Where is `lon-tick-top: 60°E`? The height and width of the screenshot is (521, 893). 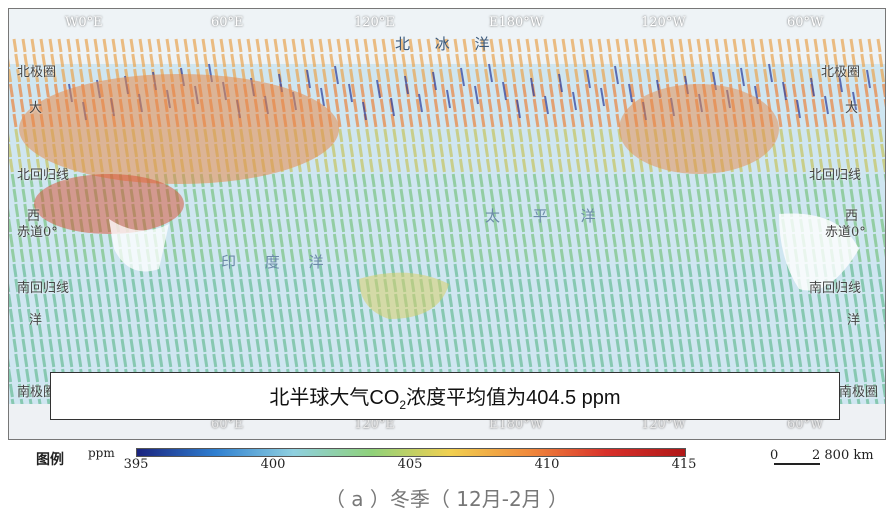 lon-tick-top: 60°E is located at coordinates (227, 22).